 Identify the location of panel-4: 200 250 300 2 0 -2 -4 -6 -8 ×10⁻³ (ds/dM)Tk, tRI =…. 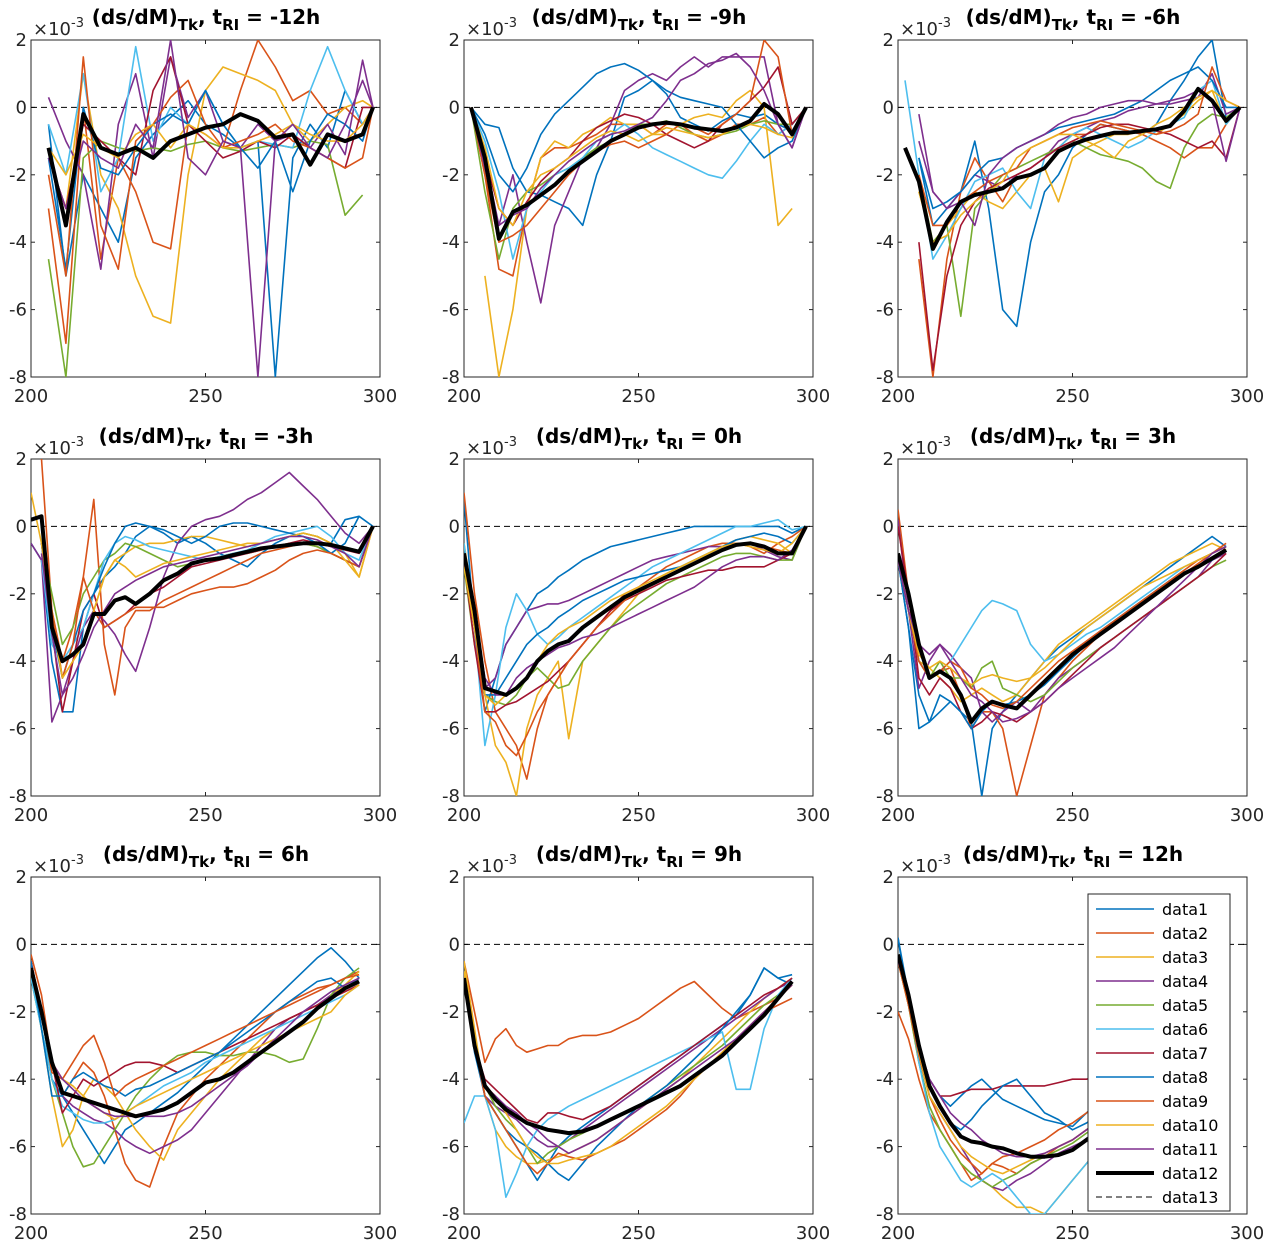
(203, 625).